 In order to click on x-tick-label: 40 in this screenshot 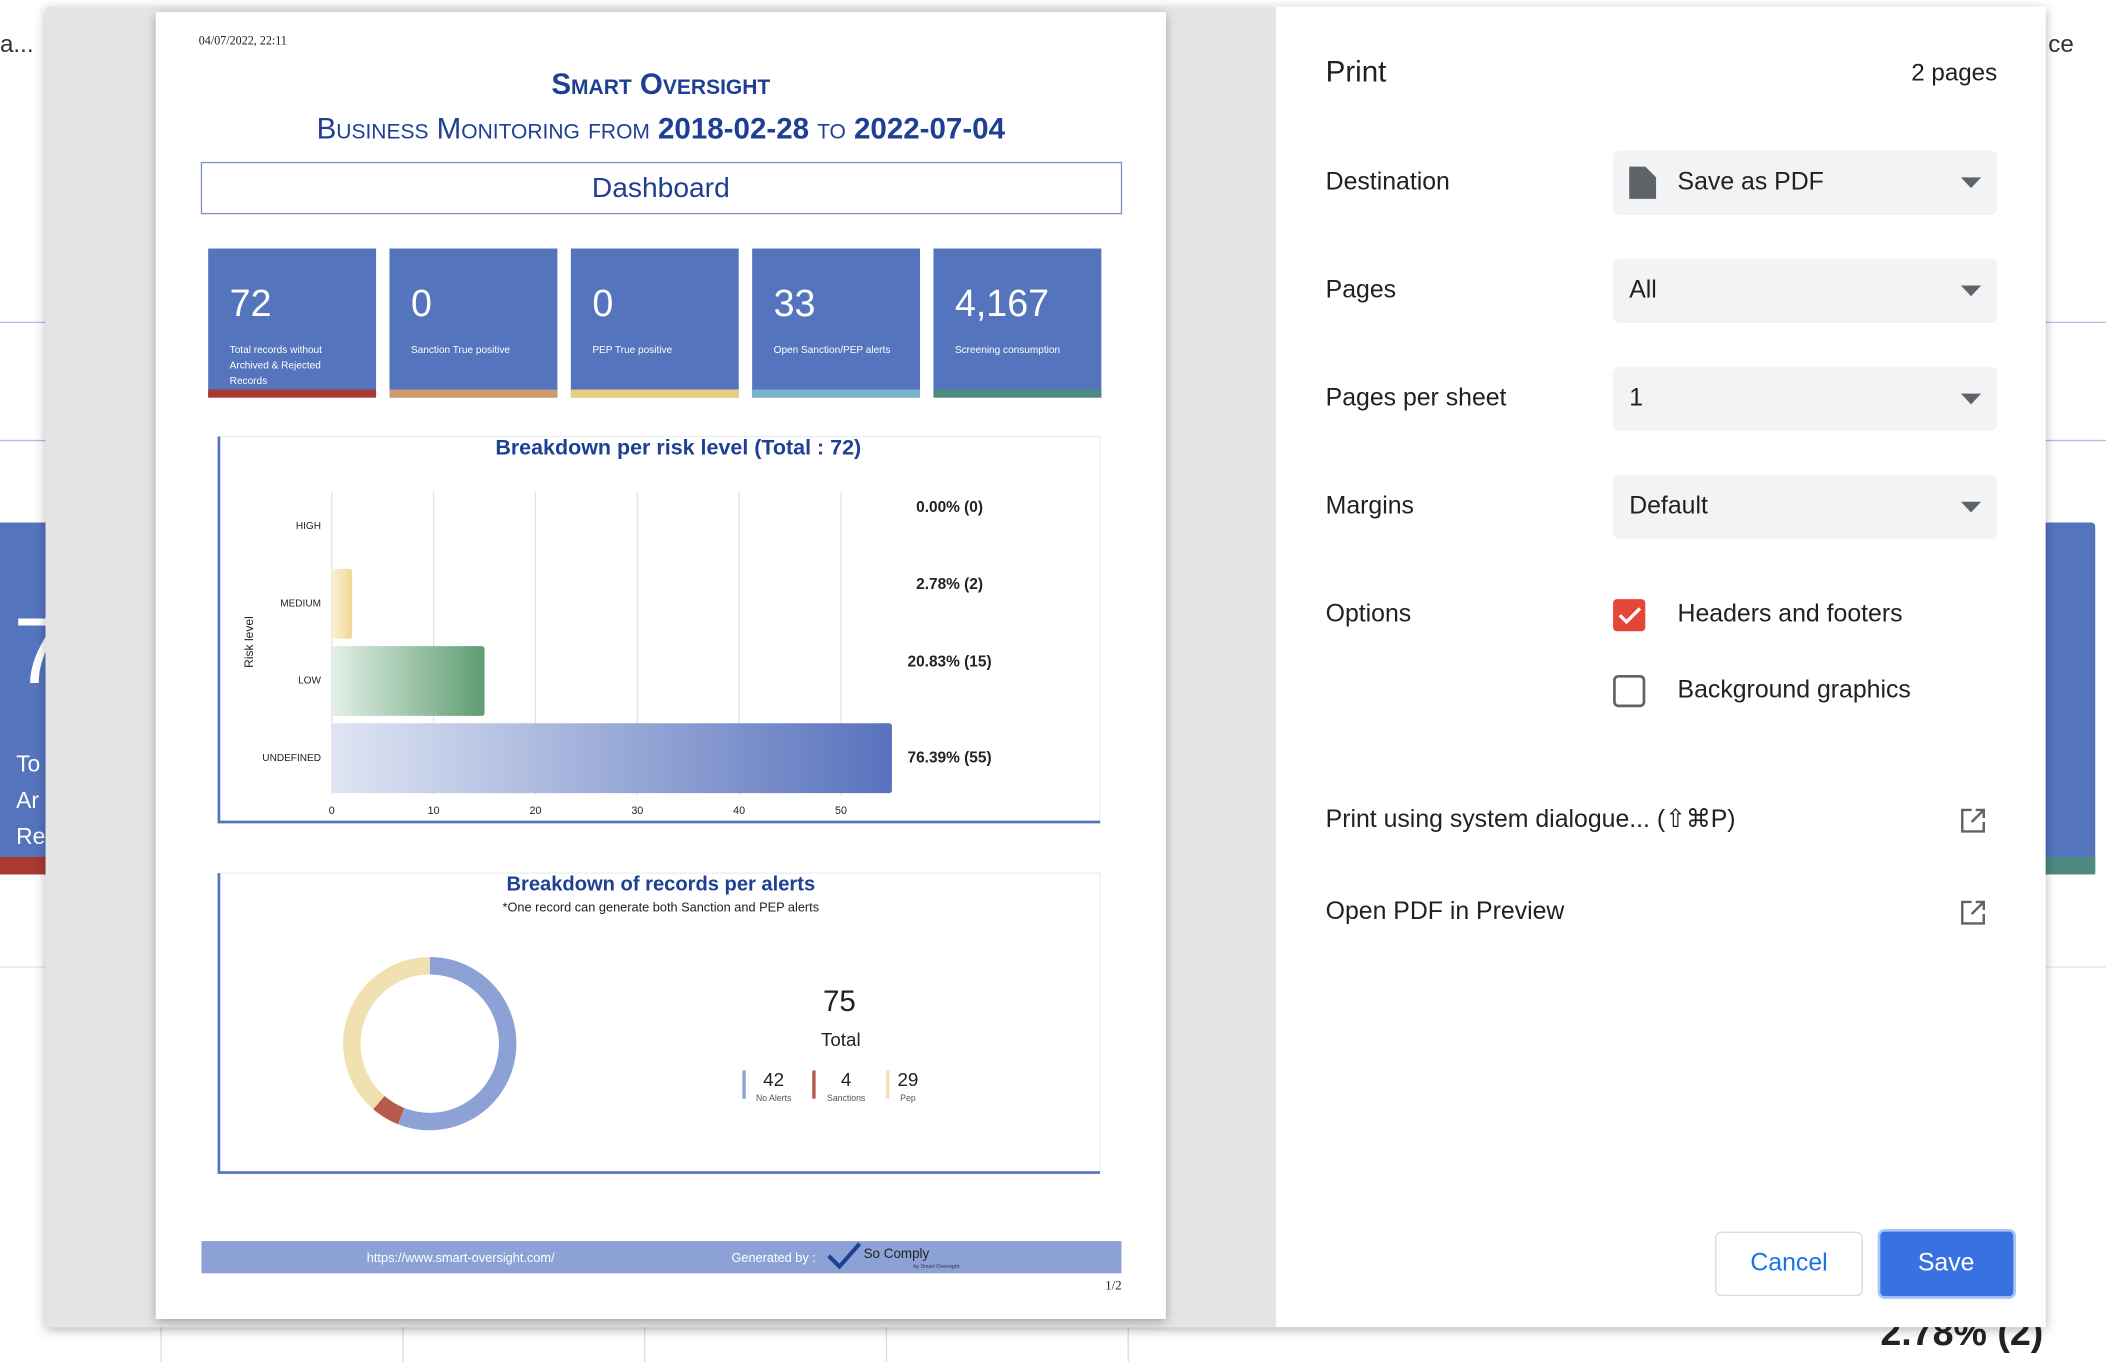, I will do `click(739, 811)`.